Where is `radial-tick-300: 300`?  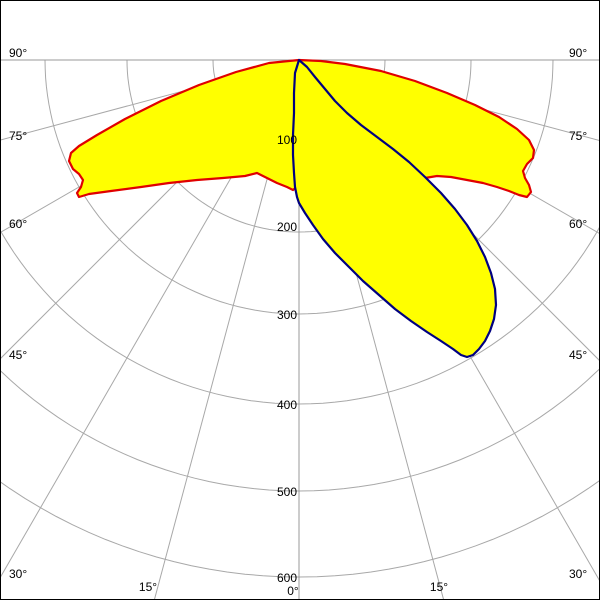 radial-tick-300: 300 is located at coordinates (287, 315).